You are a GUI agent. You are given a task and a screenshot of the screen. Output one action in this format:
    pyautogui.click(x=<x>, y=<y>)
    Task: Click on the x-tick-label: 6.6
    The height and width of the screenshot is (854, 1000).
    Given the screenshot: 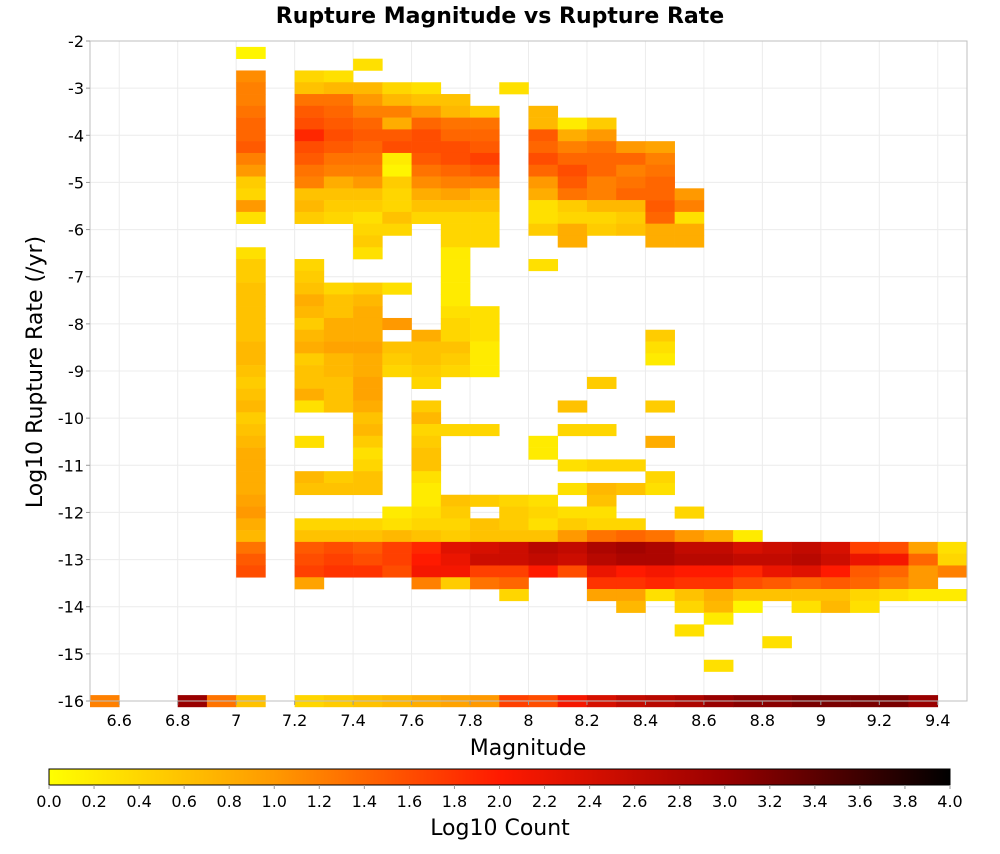 What is the action you would take?
    pyautogui.click(x=119, y=720)
    